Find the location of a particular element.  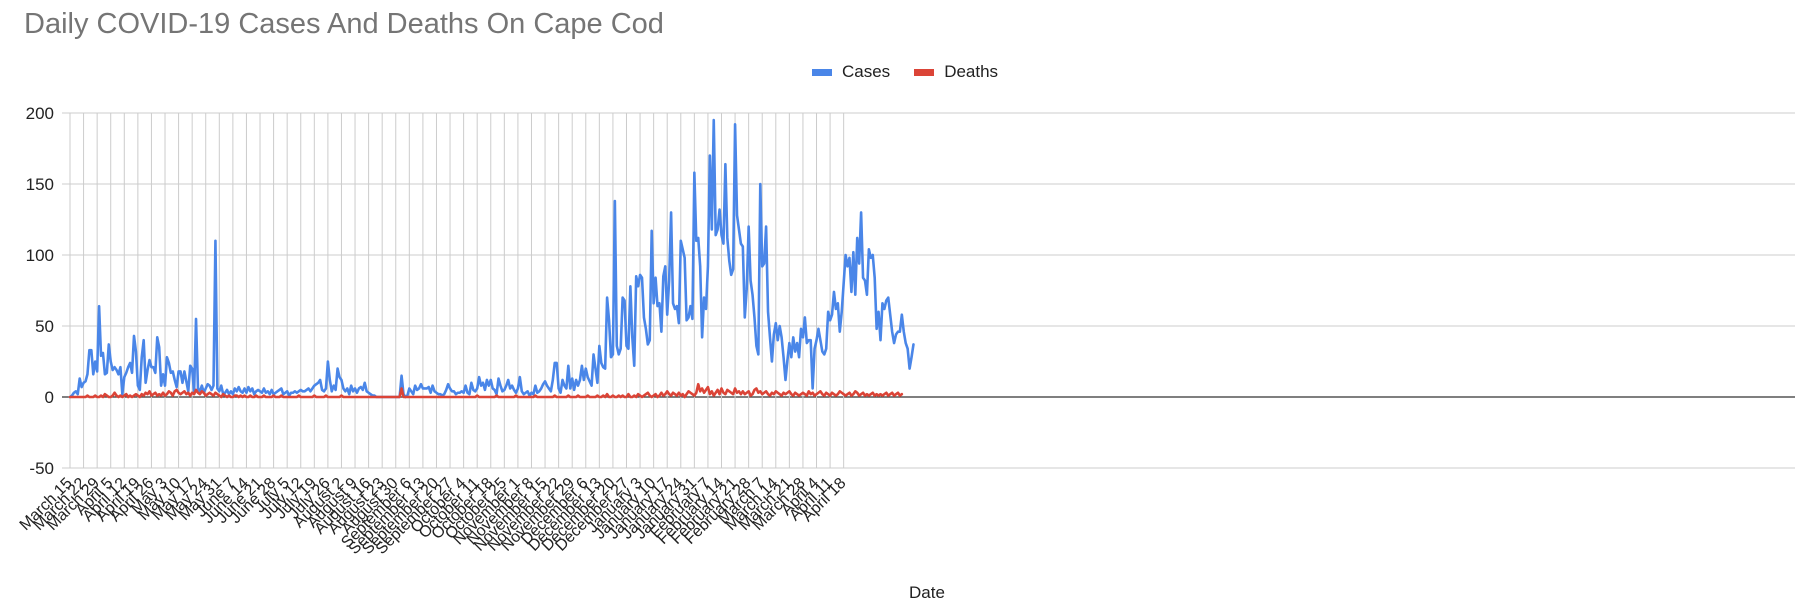

series-line-deaths is located at coordinates (486, 390).